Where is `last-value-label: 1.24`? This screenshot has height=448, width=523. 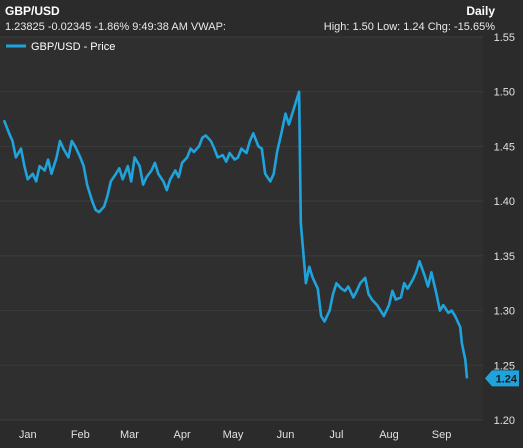 last-value-label: 1.24 is located at coordinates (507, 379).